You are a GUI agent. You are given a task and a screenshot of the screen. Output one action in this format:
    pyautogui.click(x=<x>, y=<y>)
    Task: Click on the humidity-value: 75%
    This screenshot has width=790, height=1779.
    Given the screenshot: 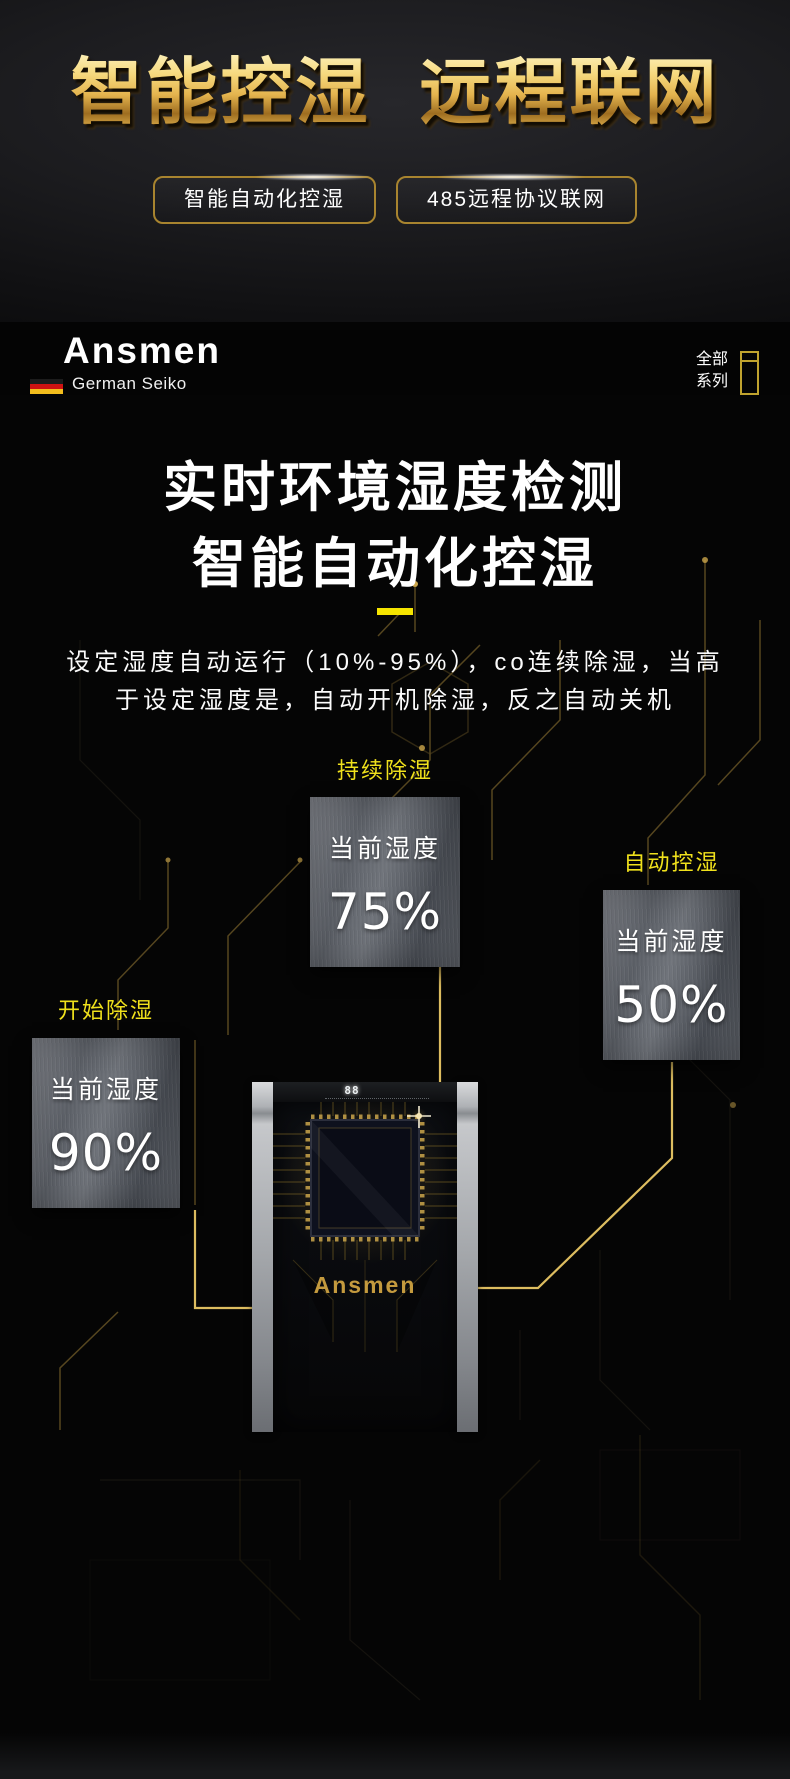 What is the action you would take?
    pyautogui.click(x=385, y=912)
    